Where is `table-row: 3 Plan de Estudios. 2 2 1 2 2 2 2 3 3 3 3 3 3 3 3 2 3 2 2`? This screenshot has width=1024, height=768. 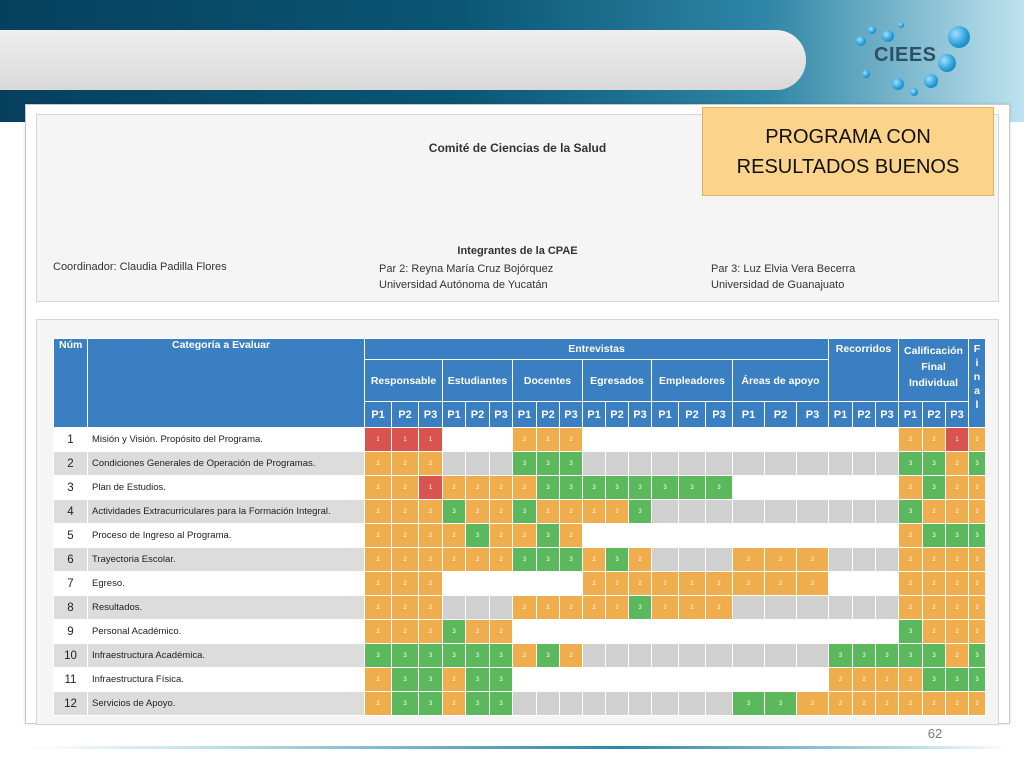 table-row: 3 Plan de Estudios. 2 2 1 2 2 2 2 3 3 3 3 3 3 3 3 2 3 2 2 is located at coordinates (519, 487).